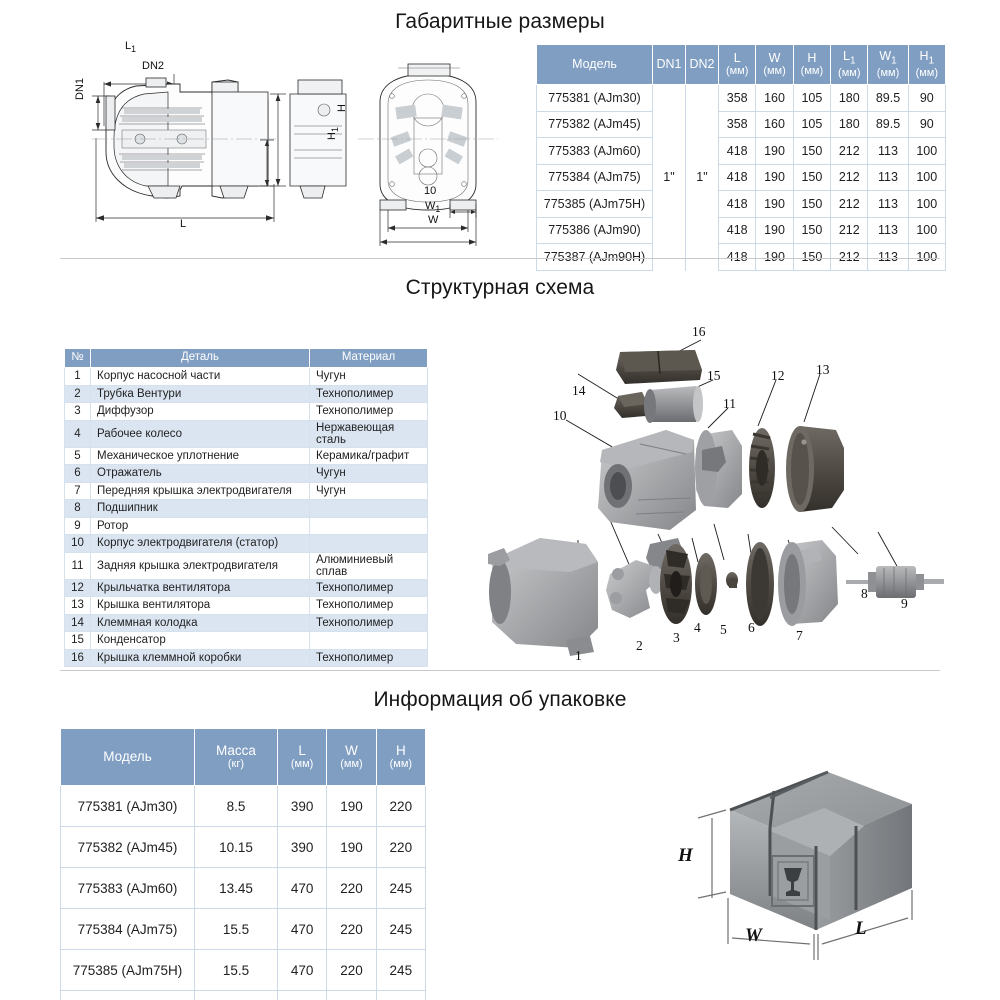  What do you see at coordinates (433, 207) in the screenshot?
I see `drawing-label-w1: W1` at bounding box center [433, 207].